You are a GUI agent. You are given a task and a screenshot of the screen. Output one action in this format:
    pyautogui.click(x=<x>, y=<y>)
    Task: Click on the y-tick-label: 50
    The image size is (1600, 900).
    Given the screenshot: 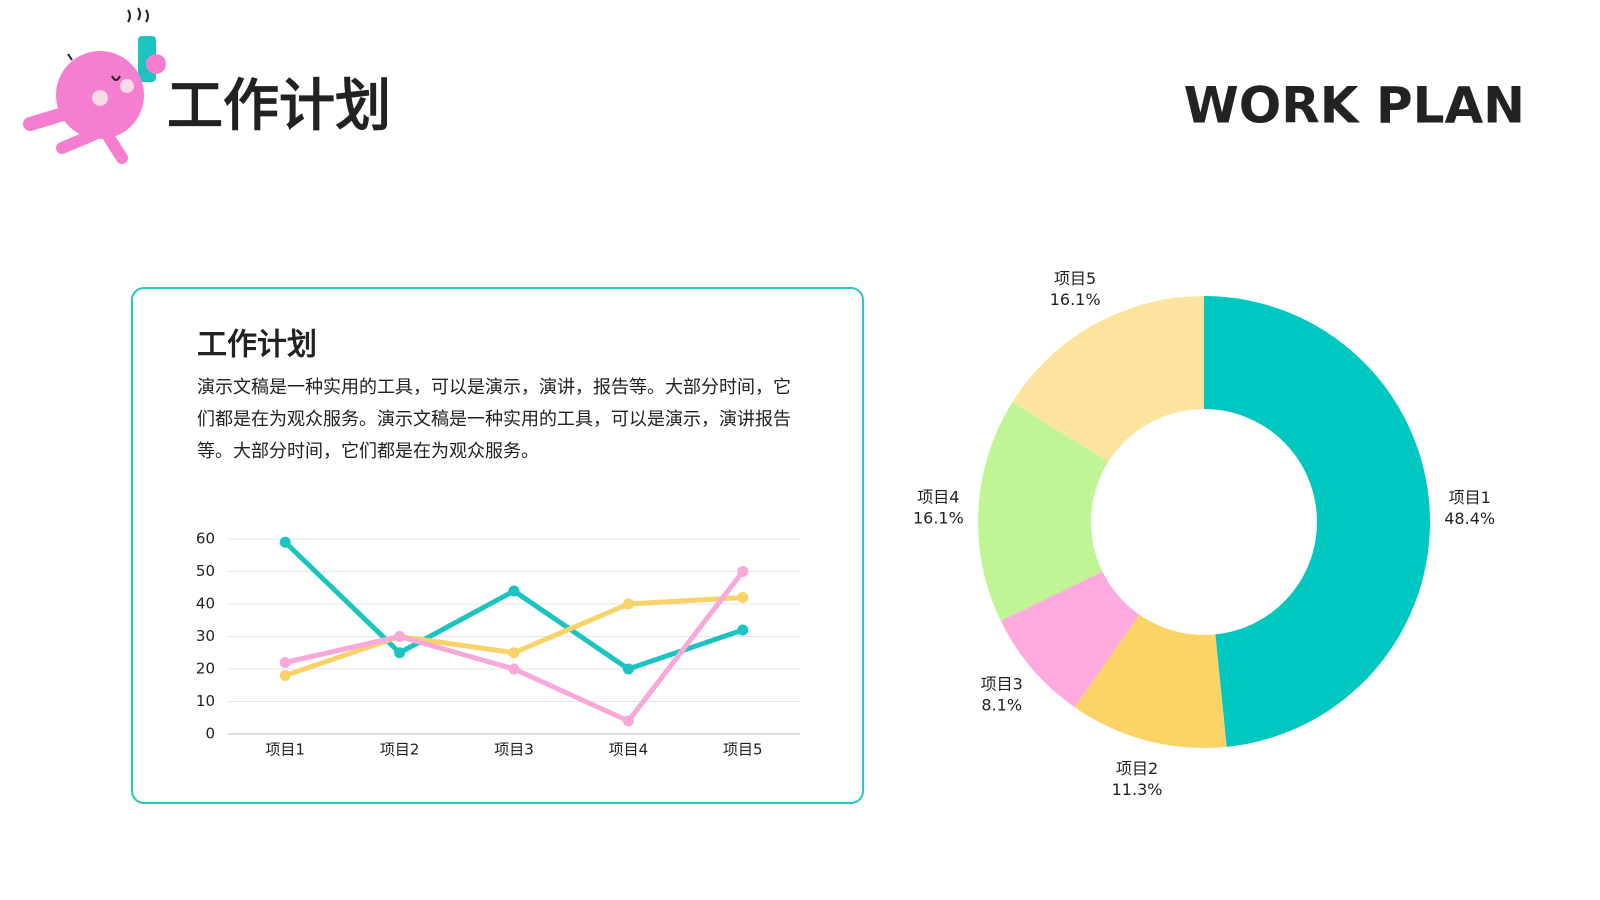 What is the action you would take?
    pyautogui.click(x=205, y=571)
    